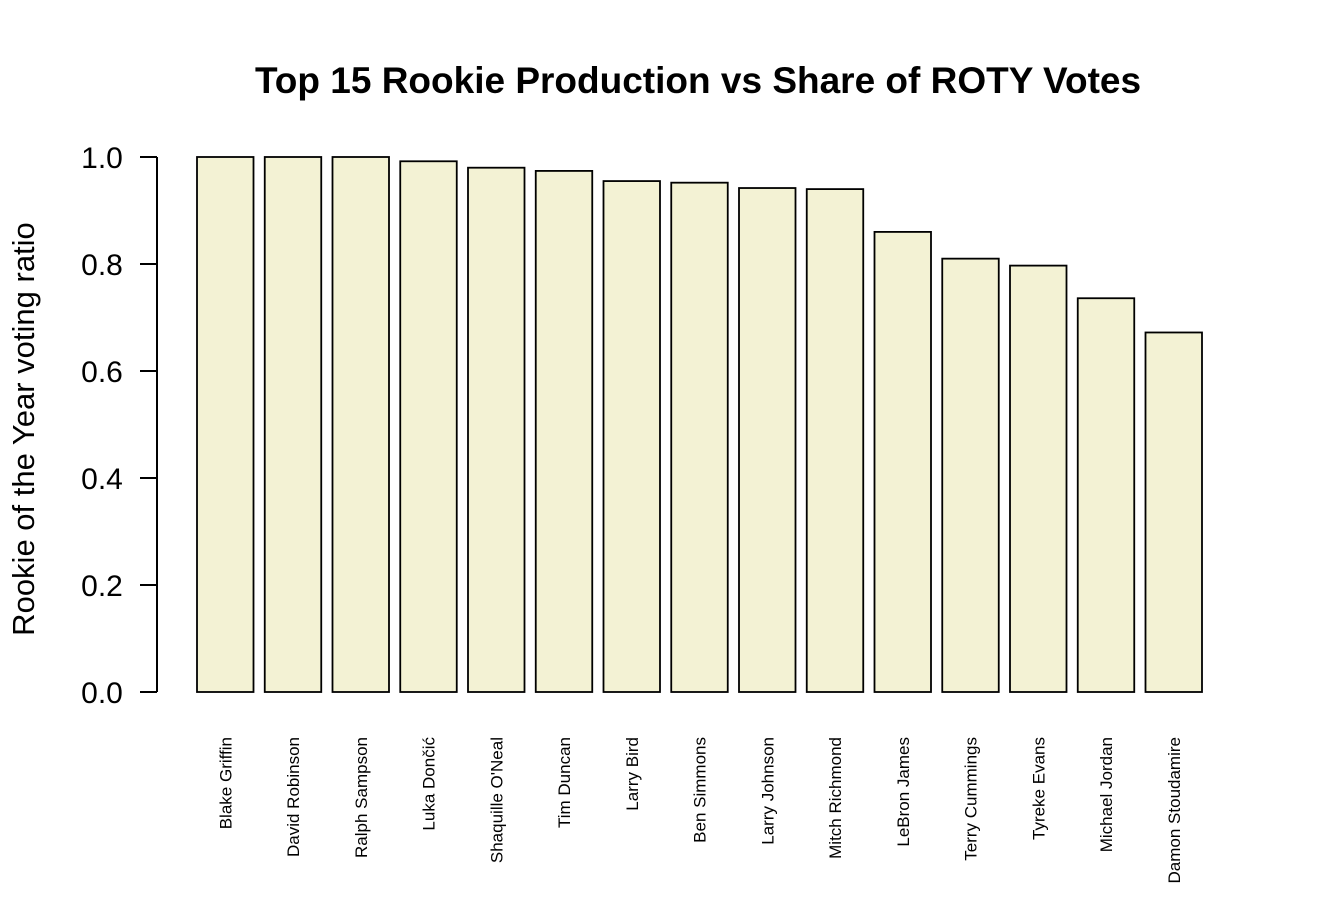  I want to click on y-tick-label: 0.8, so click(102, 265).